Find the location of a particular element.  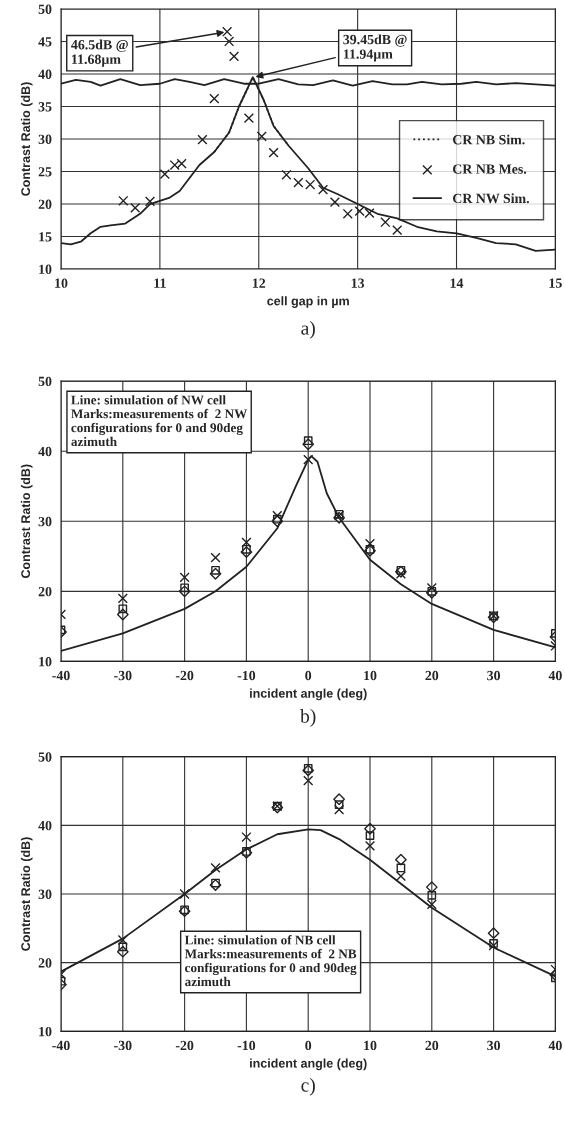

text: a) is located at coordinates (308, 330).